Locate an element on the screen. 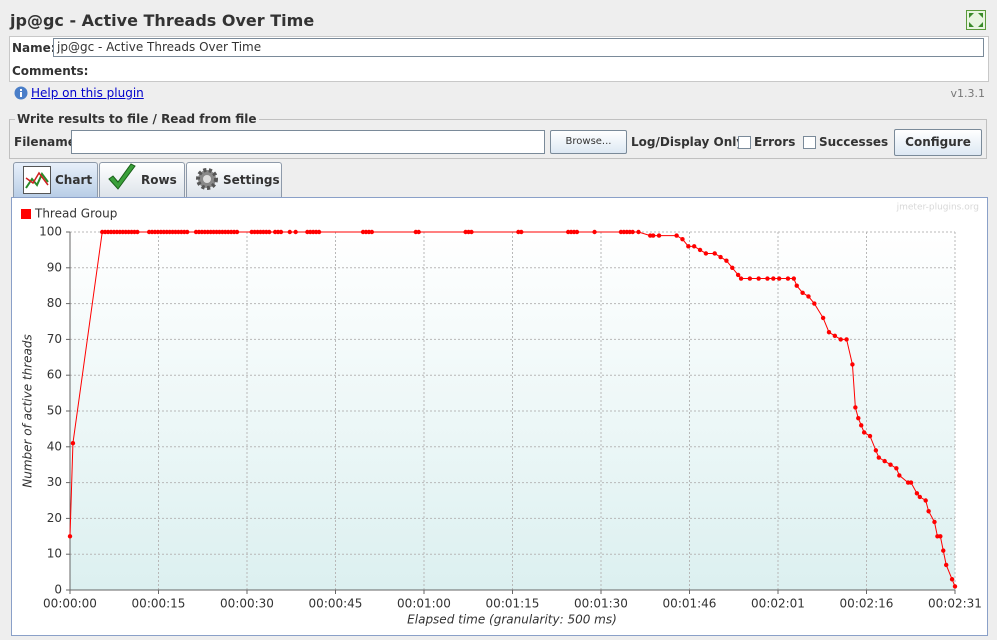  y-tick-label: 100 is located at coordinates (50, 232).